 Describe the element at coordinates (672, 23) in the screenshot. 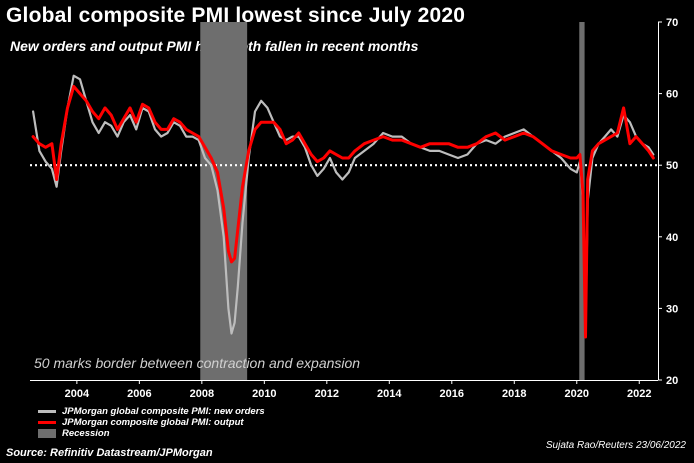

I see `y-tick-label-70: 70` at that location.